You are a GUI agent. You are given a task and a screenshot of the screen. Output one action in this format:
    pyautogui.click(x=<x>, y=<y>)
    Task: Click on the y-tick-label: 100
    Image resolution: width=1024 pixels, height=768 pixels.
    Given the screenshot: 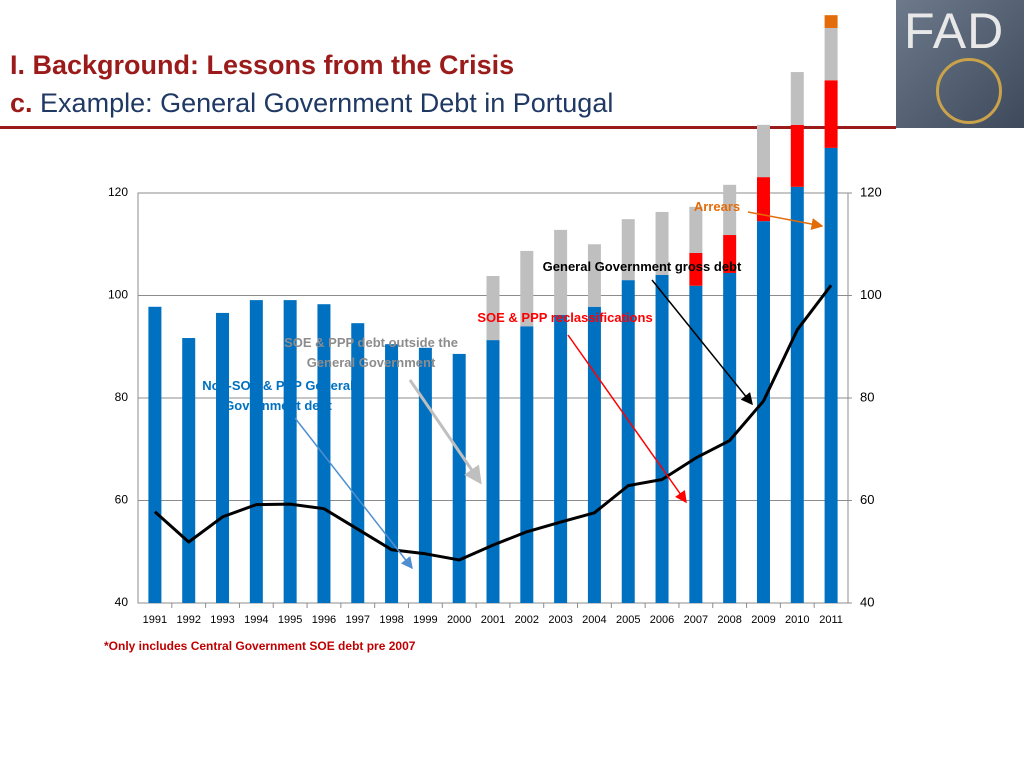 What is the action you would take?
    pyautogui.click(x=118, y=295)
    